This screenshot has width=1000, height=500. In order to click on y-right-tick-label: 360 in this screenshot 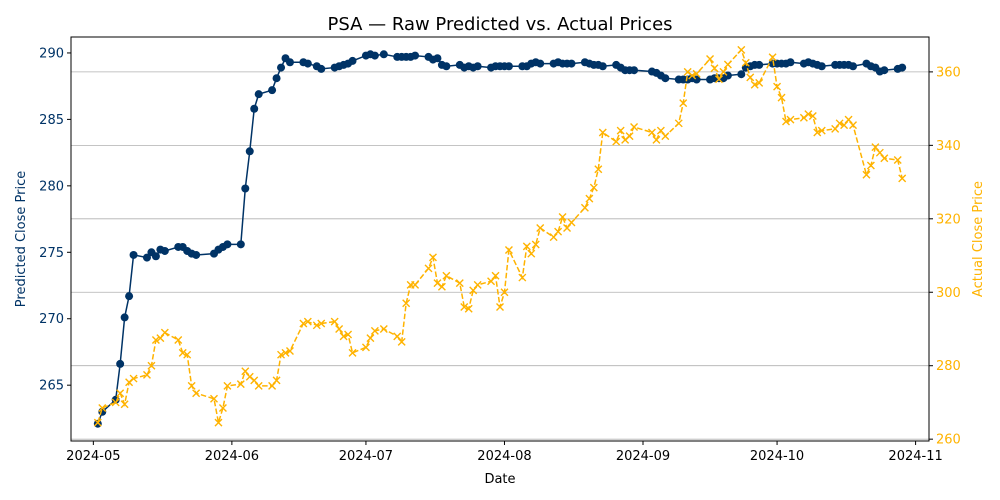, I will do `click(948, 72)`.